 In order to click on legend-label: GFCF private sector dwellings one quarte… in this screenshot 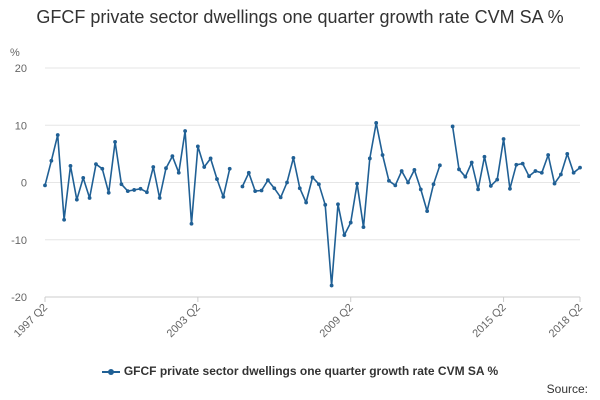, I will do `click(311, 371)`.